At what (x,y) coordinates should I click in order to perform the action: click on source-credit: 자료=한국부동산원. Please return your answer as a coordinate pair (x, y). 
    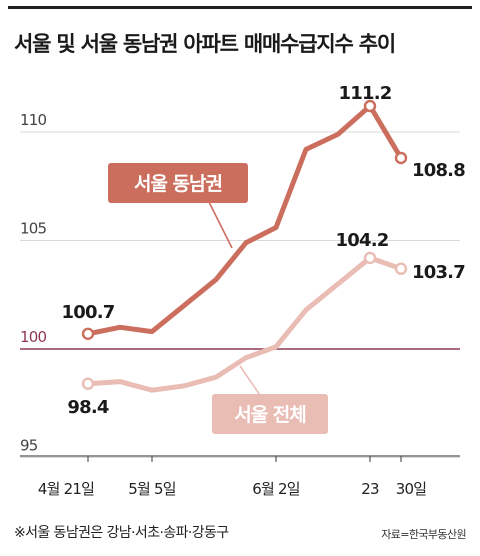
    Looking at the image, I should click on (423, 534).